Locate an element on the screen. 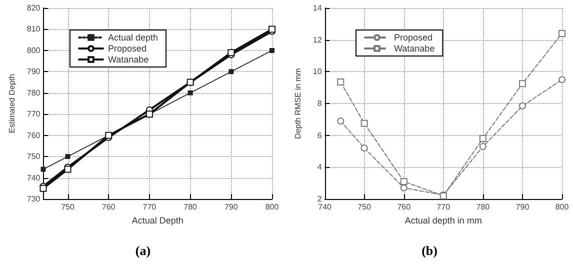 The width and height of the screenshot is (573, 276). y-tick-label: 14 is located at coordinates (317, 8).